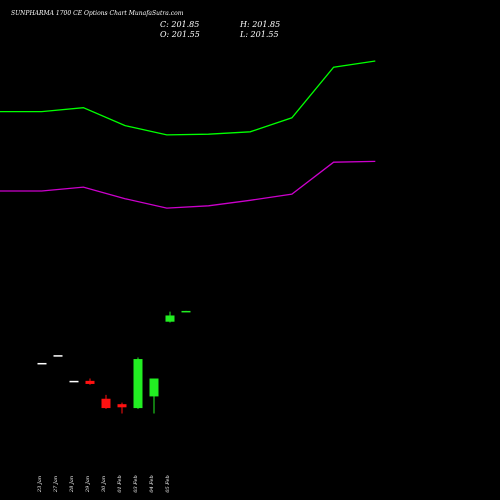 This screenshot has height=500, width=500. I want to click on candle-body-23-jan, so click(42, 363).